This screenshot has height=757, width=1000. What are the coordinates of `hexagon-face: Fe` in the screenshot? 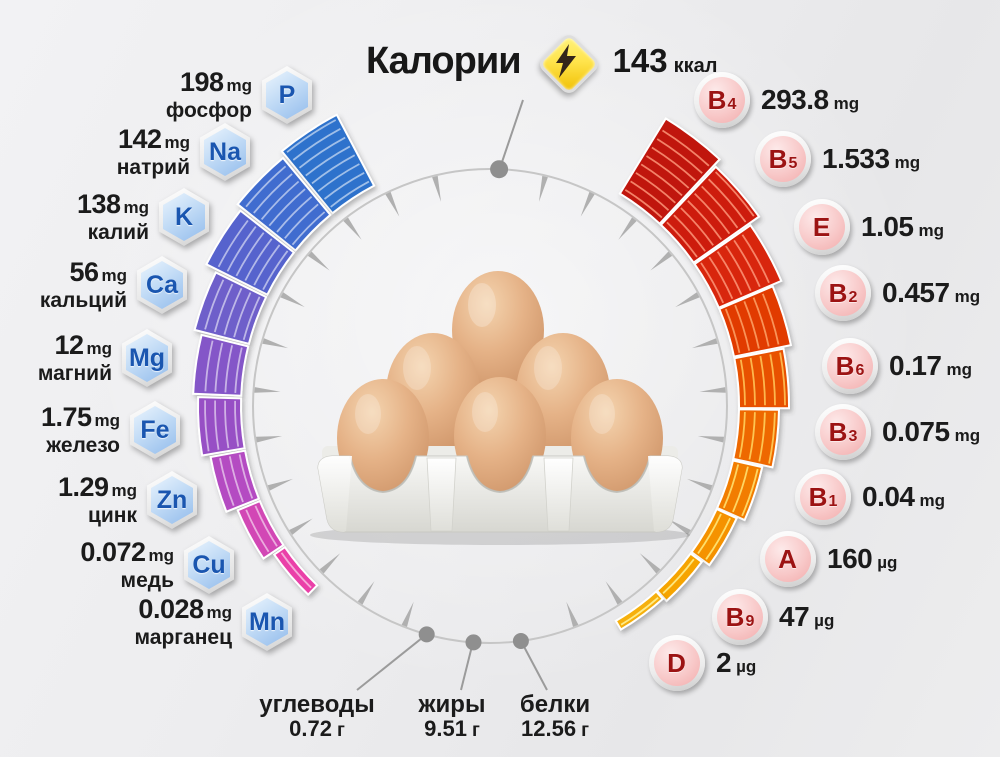 It's located at (155, 430).